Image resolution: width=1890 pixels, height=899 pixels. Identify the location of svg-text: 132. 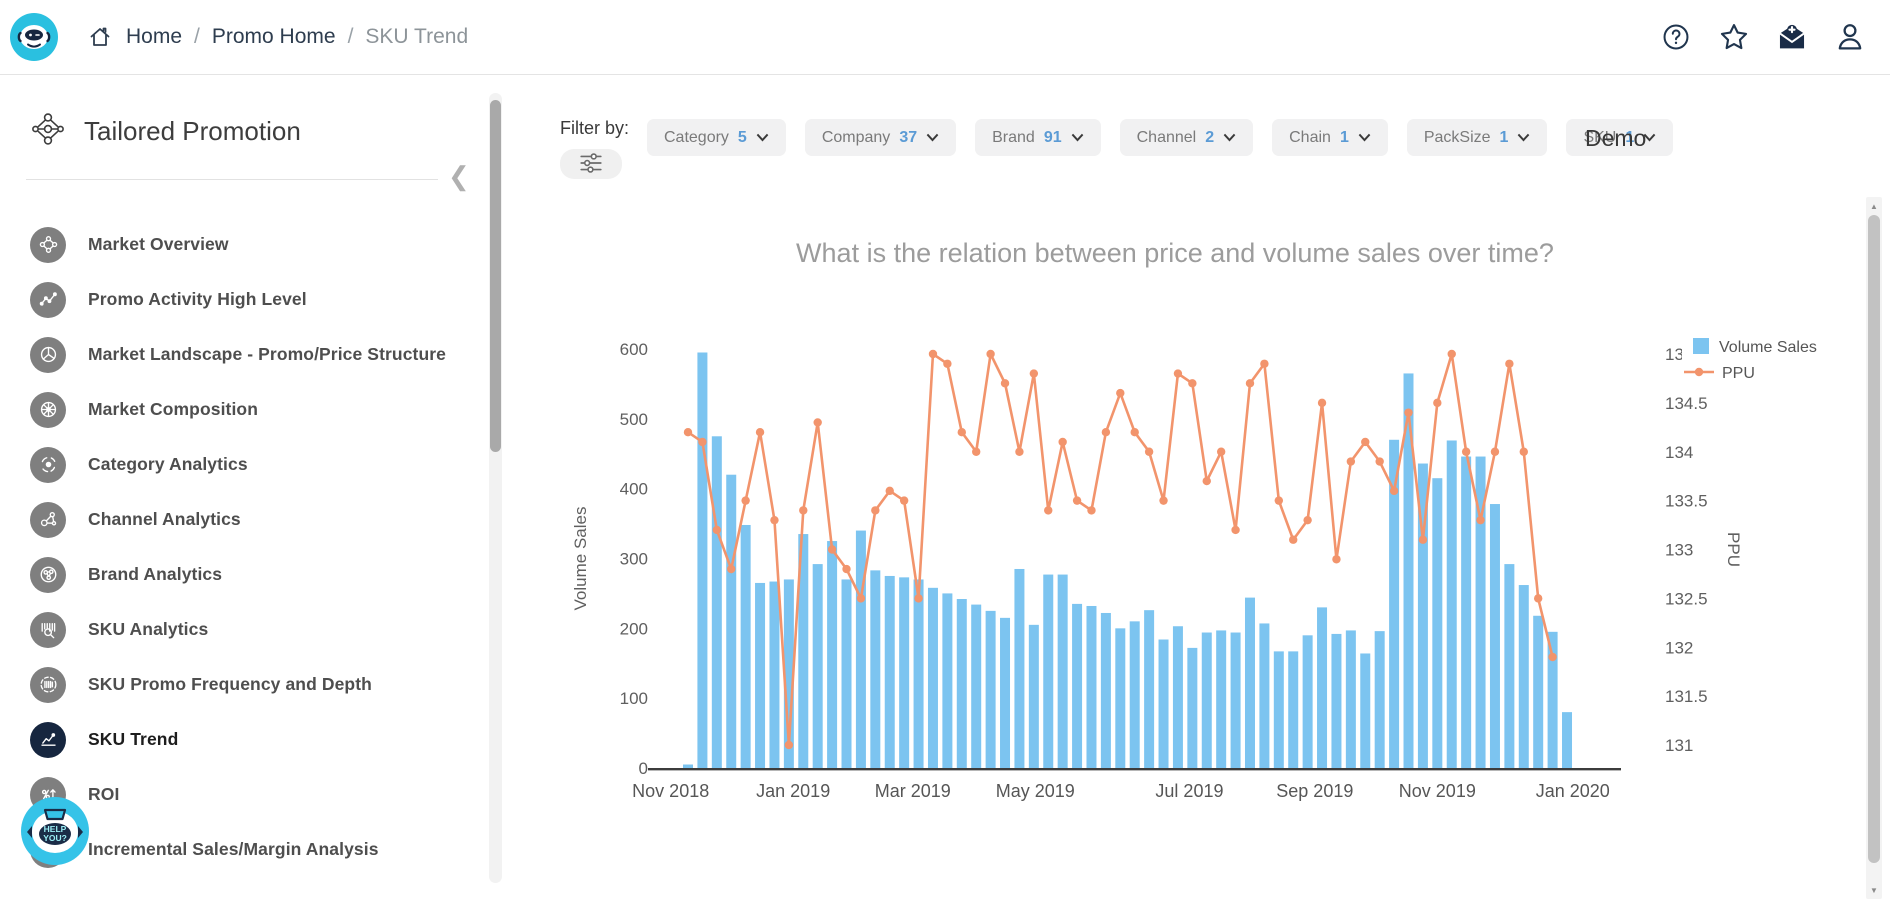
(1679, 647).